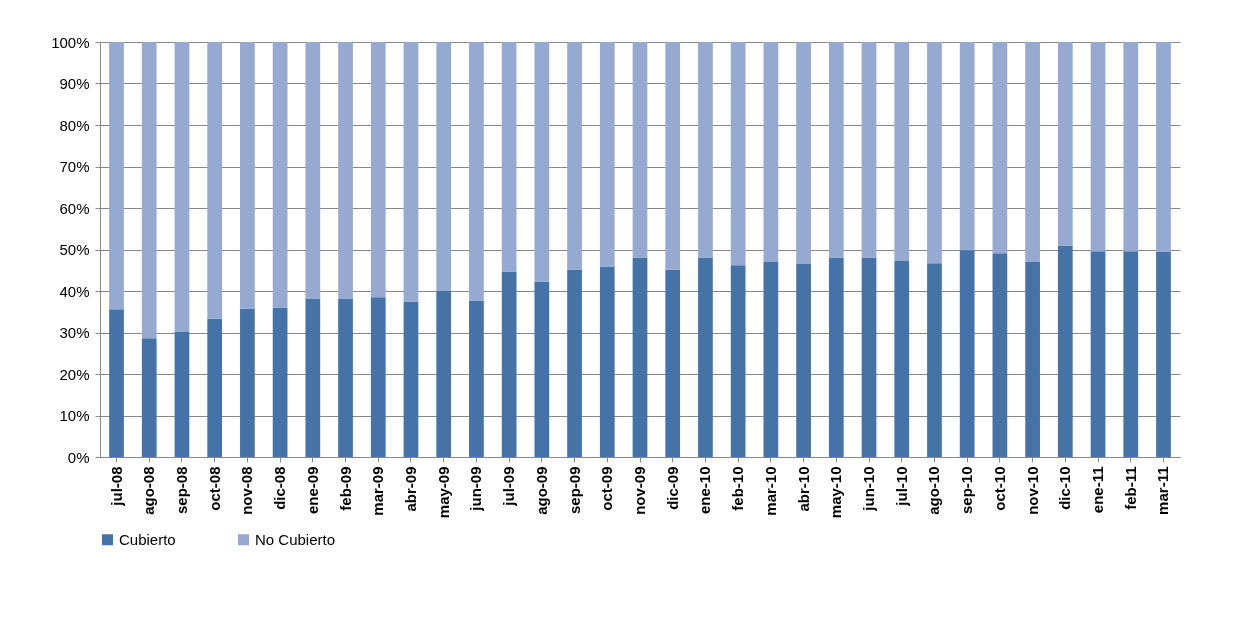 Image resolution: width=1235 pixels, height=617 pixels. What do you see at coordinates (74, 83) in the screenshot?
I see `y-tick-label: 90%` at bounding box center [74, 83].